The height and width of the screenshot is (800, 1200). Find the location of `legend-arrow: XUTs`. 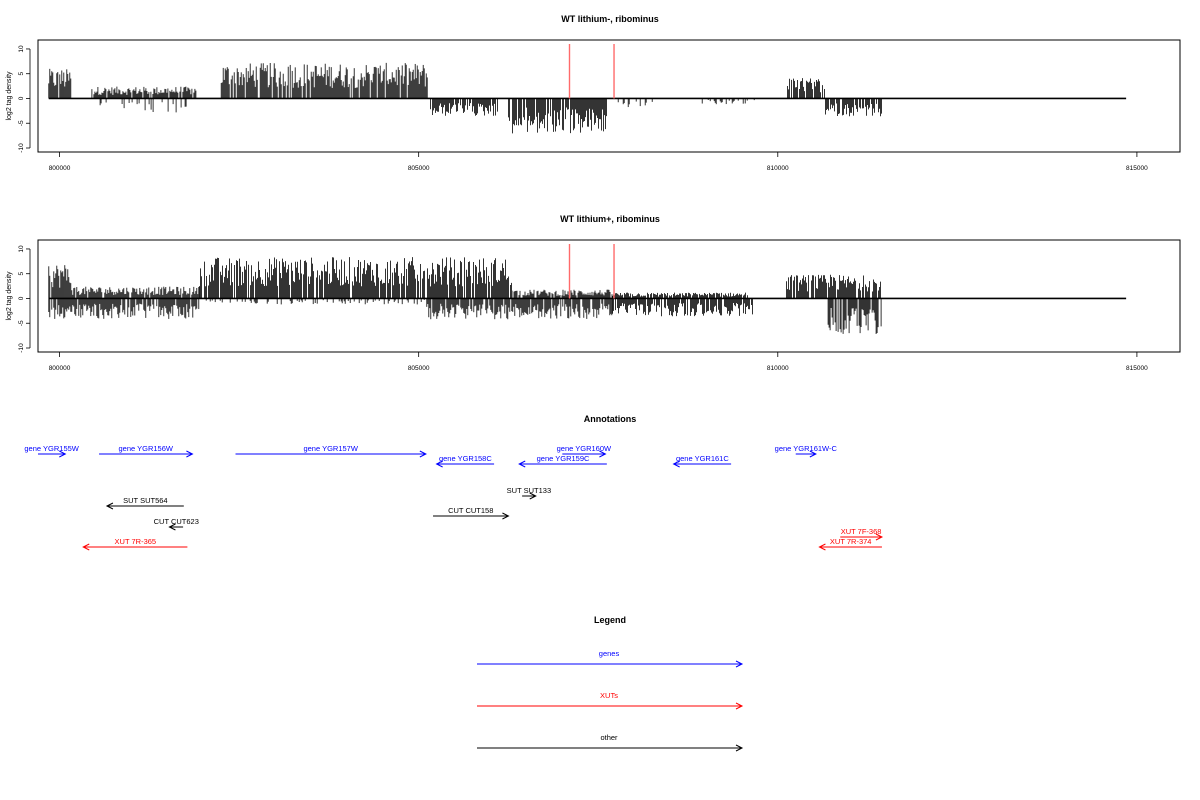

legend-arrow: XUTs is located at coordinates (610, 700).